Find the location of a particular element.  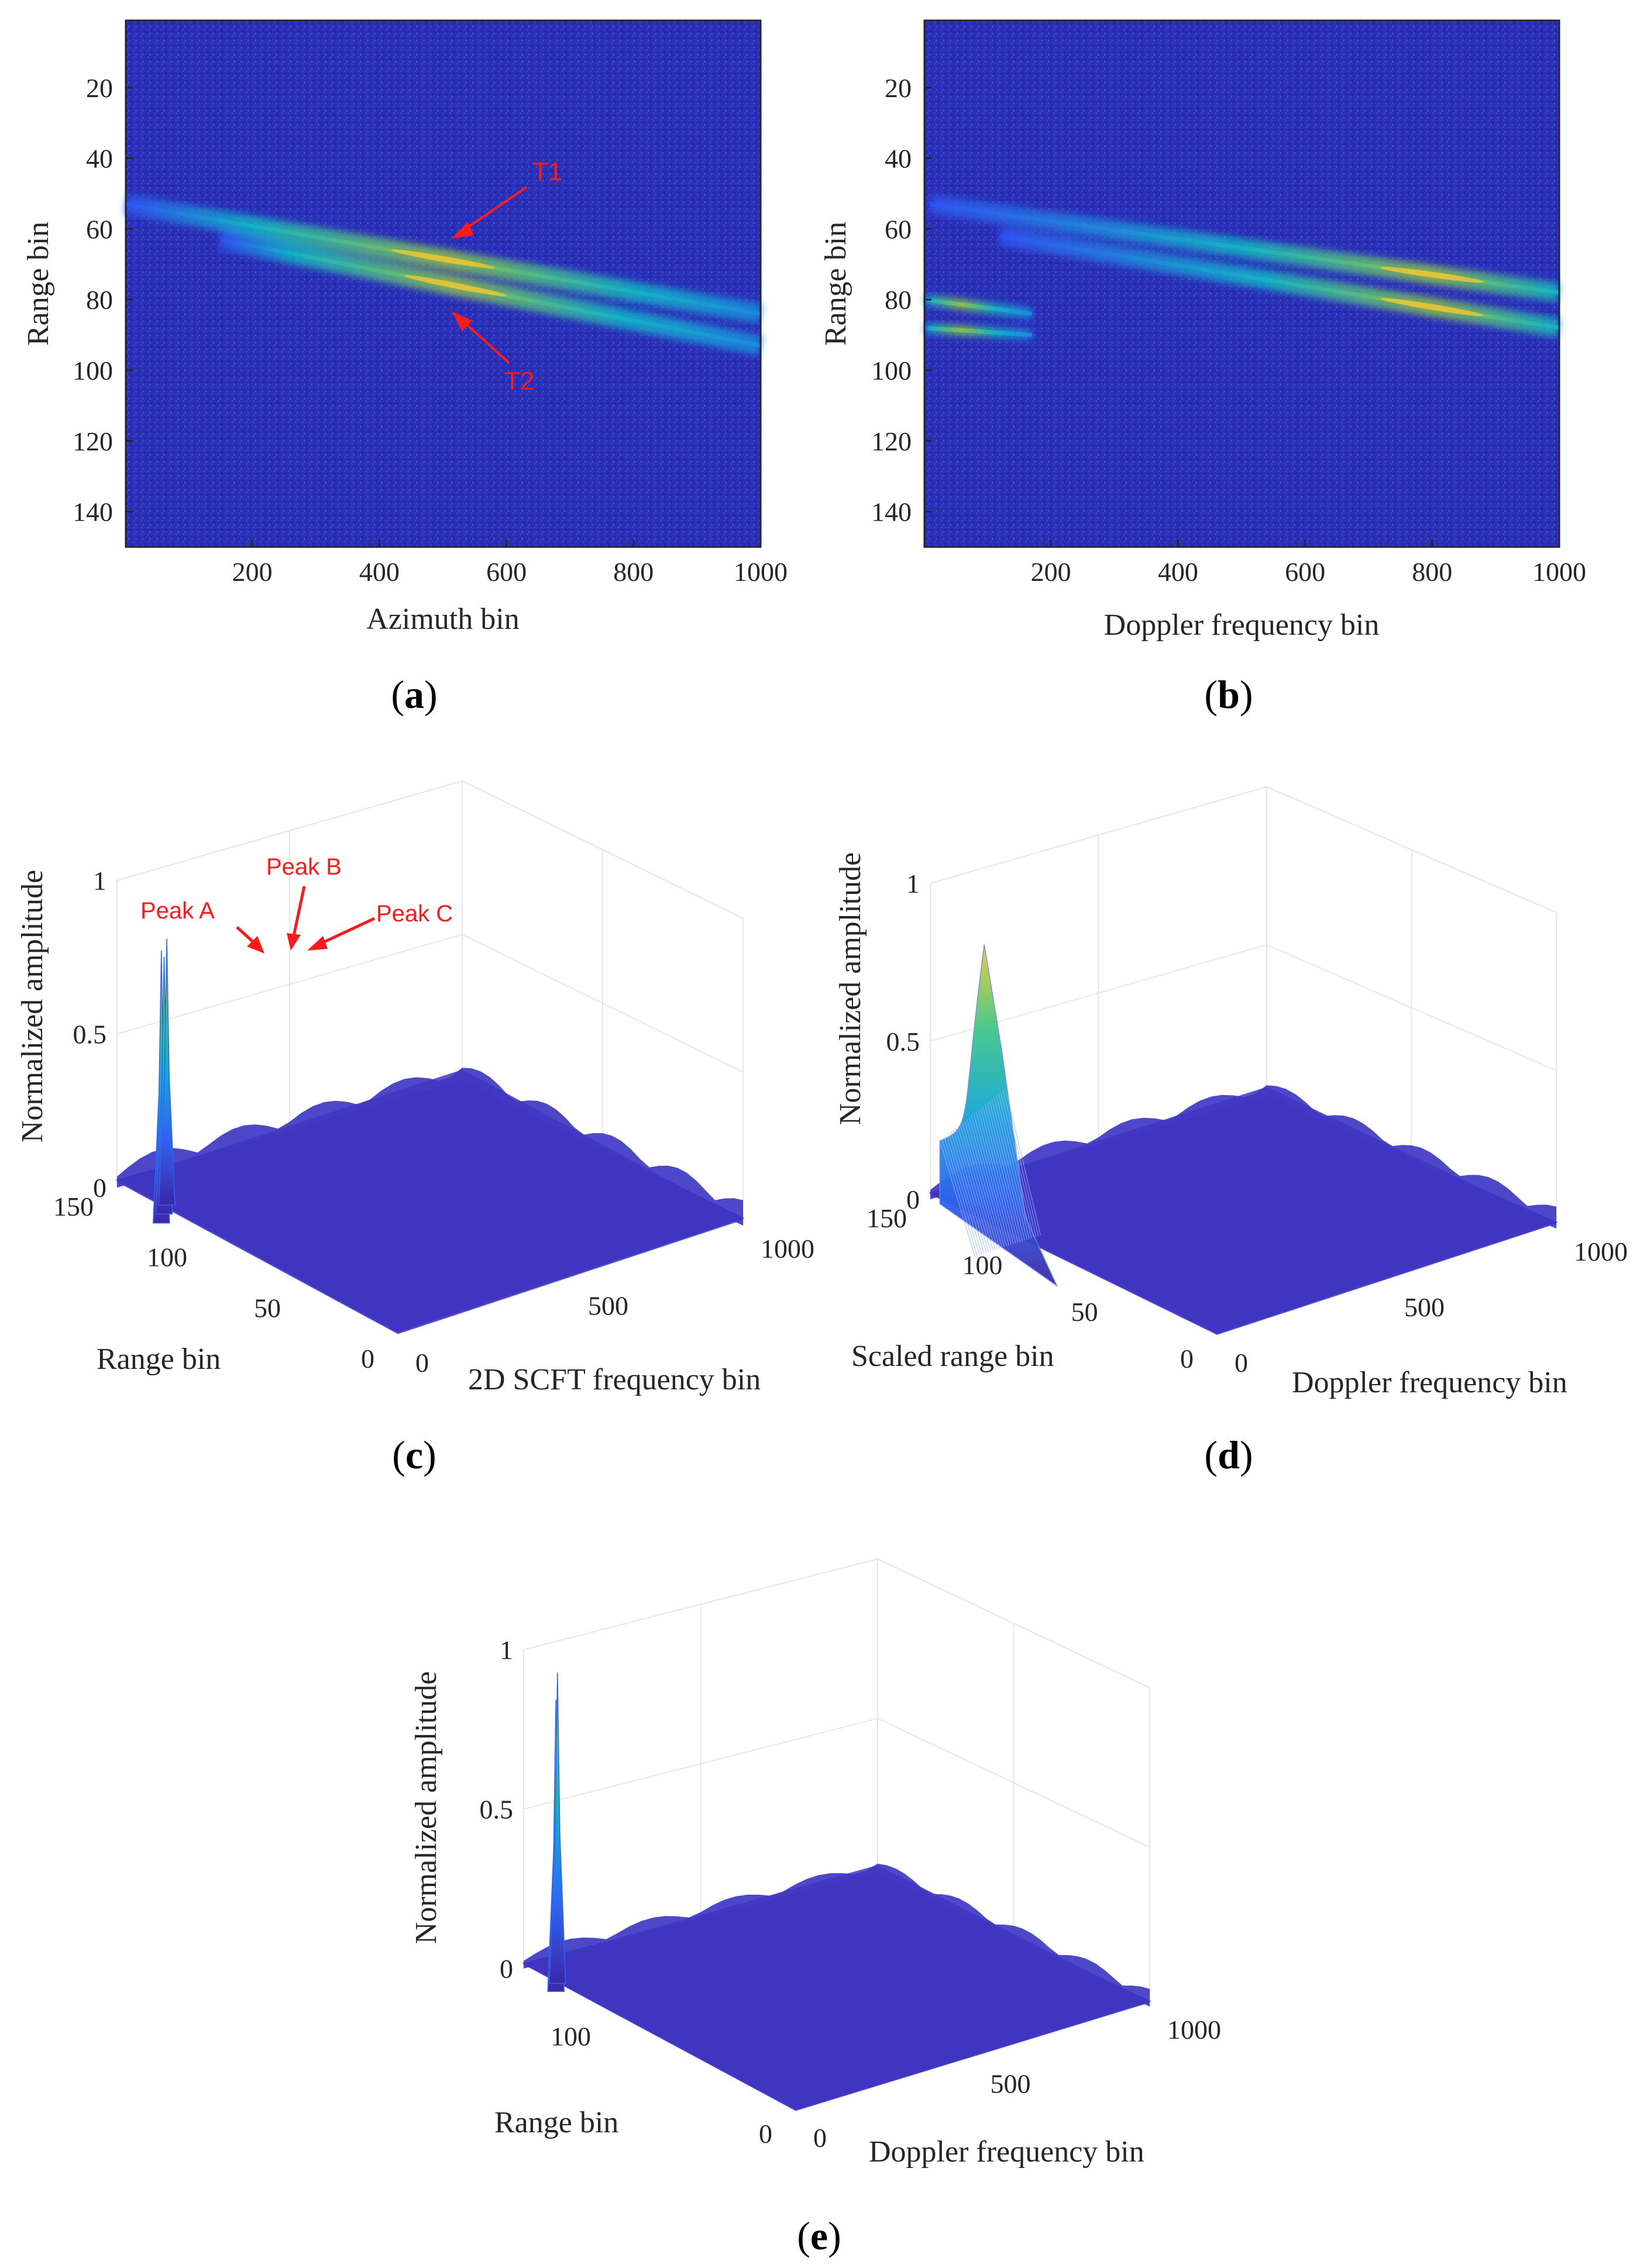

heatmap-a-ylabel: Range bin is located at coordinates (39, 284).